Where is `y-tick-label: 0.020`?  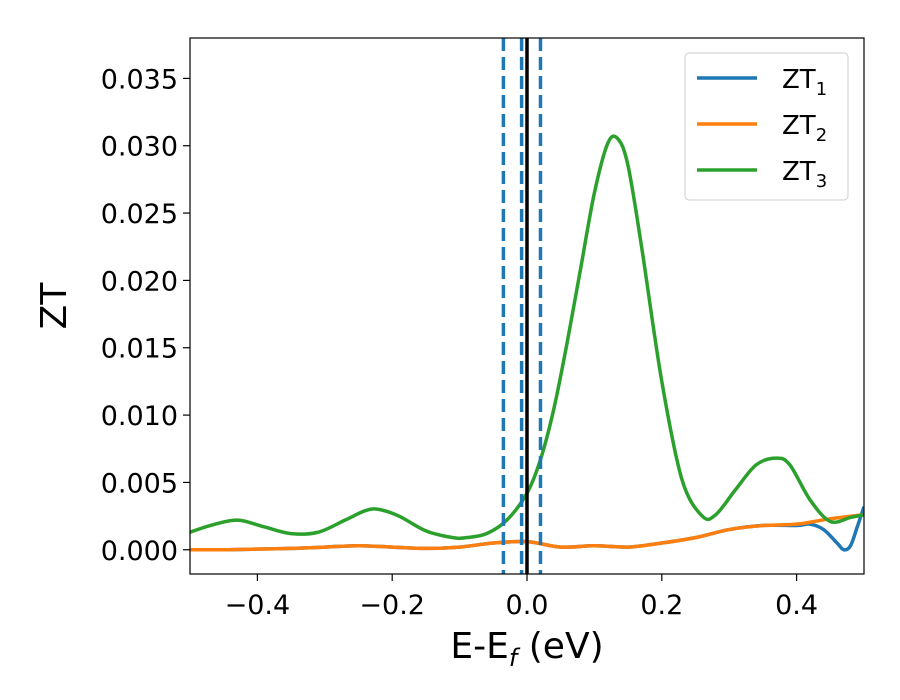 y-tick-label: 0.020 is located at coordinates (139, 281).